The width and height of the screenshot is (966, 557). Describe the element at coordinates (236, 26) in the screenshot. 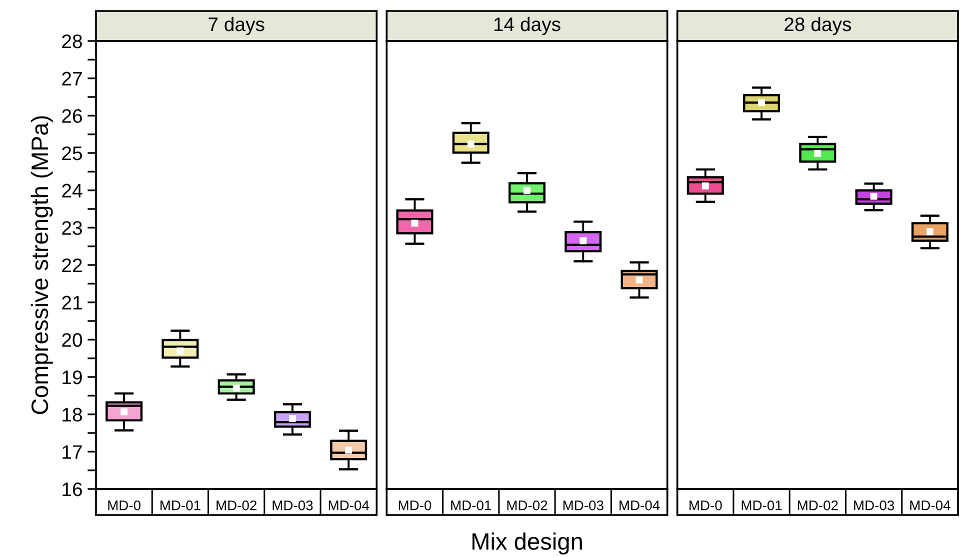

I see `chart-title: 7 days` at that location.